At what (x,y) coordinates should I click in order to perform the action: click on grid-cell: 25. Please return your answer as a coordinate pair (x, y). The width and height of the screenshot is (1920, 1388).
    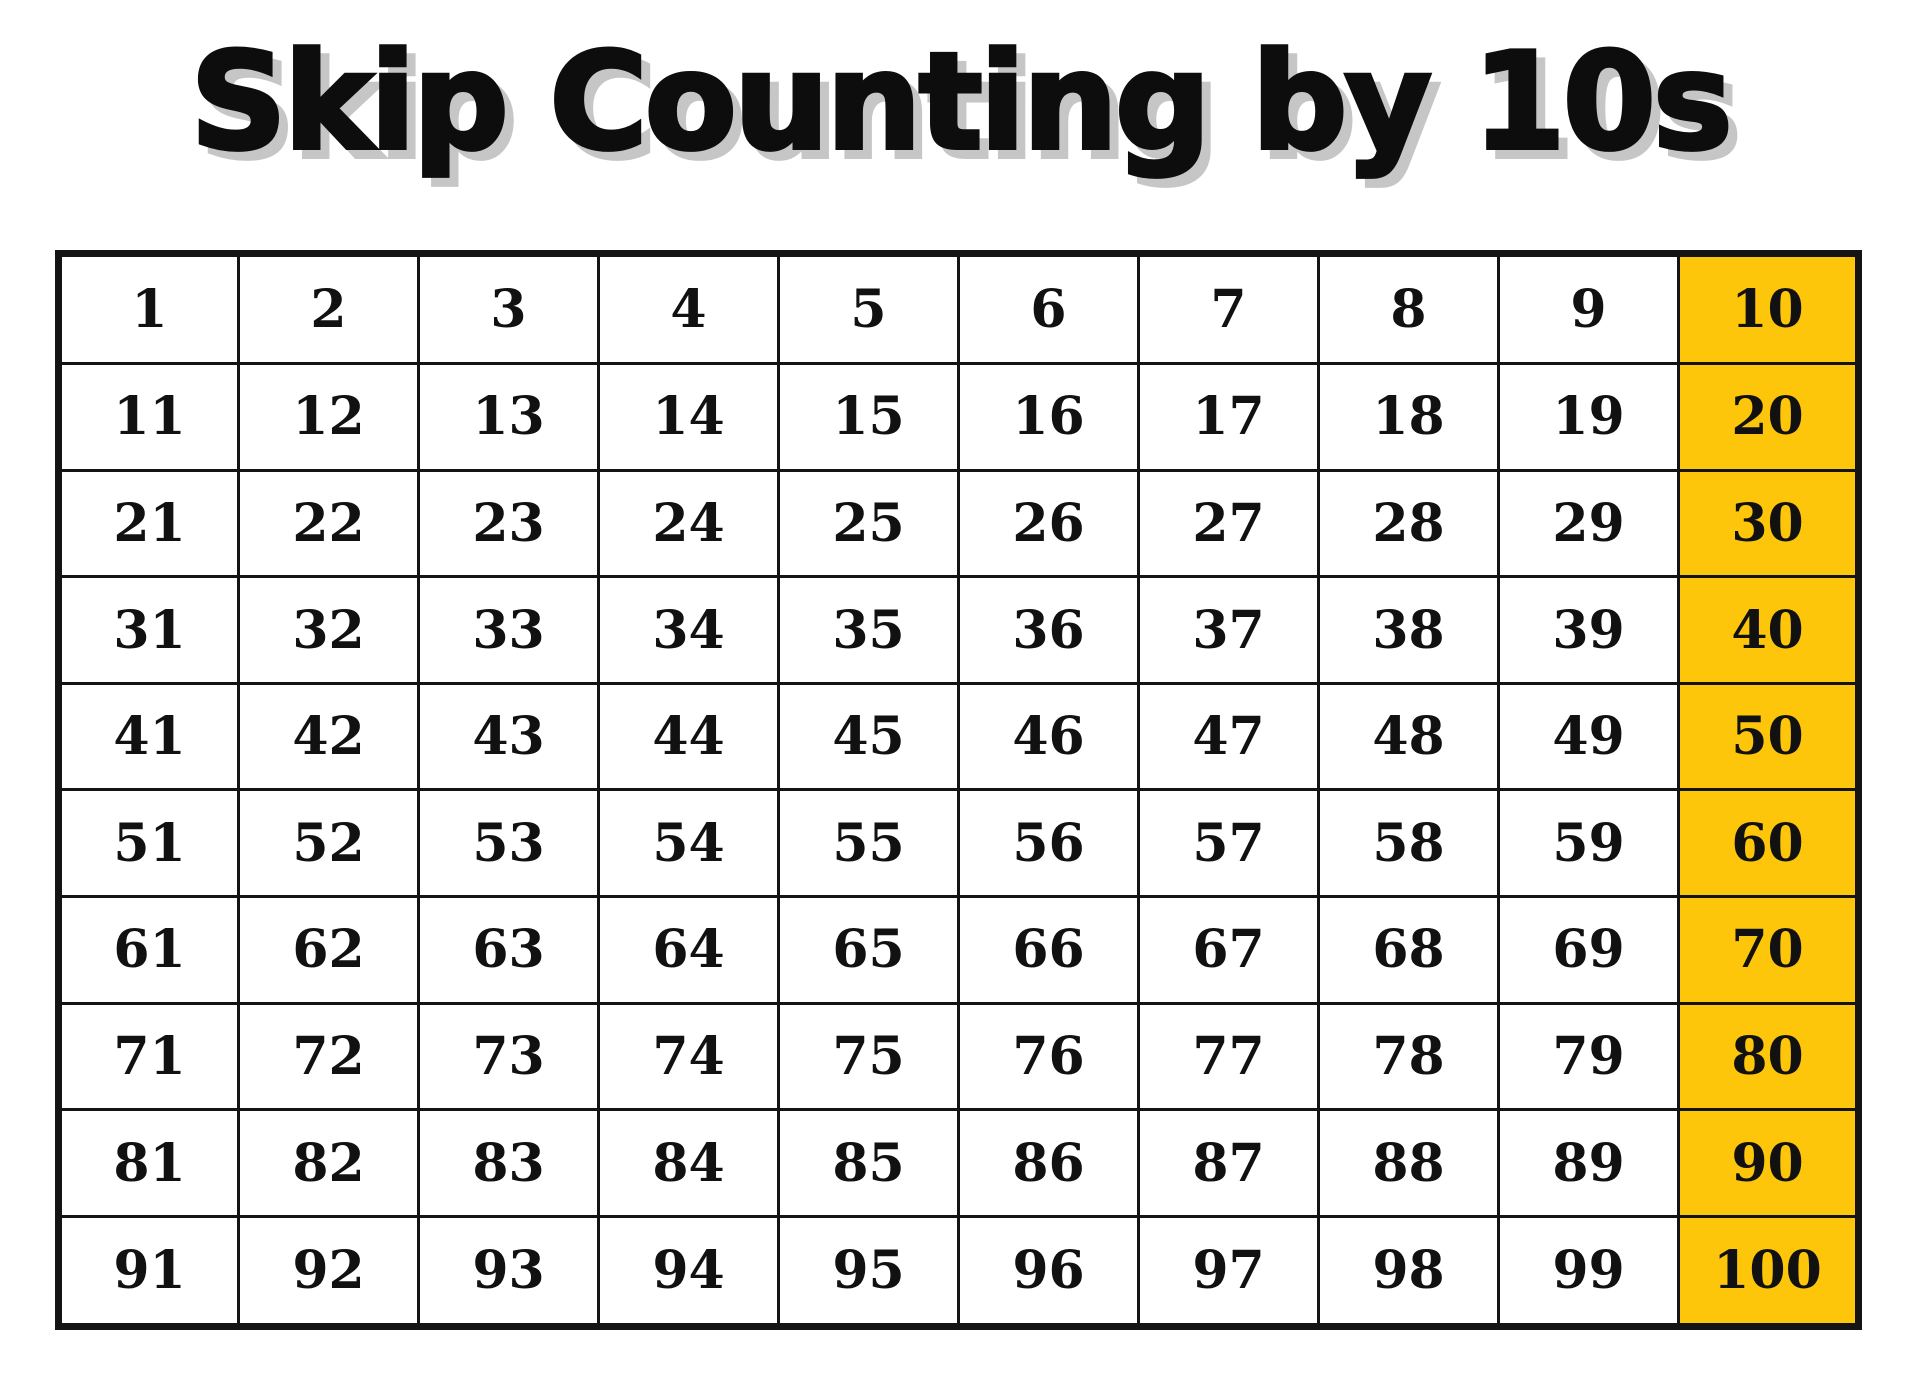
    Looking at the image, I should click on (868, 523).